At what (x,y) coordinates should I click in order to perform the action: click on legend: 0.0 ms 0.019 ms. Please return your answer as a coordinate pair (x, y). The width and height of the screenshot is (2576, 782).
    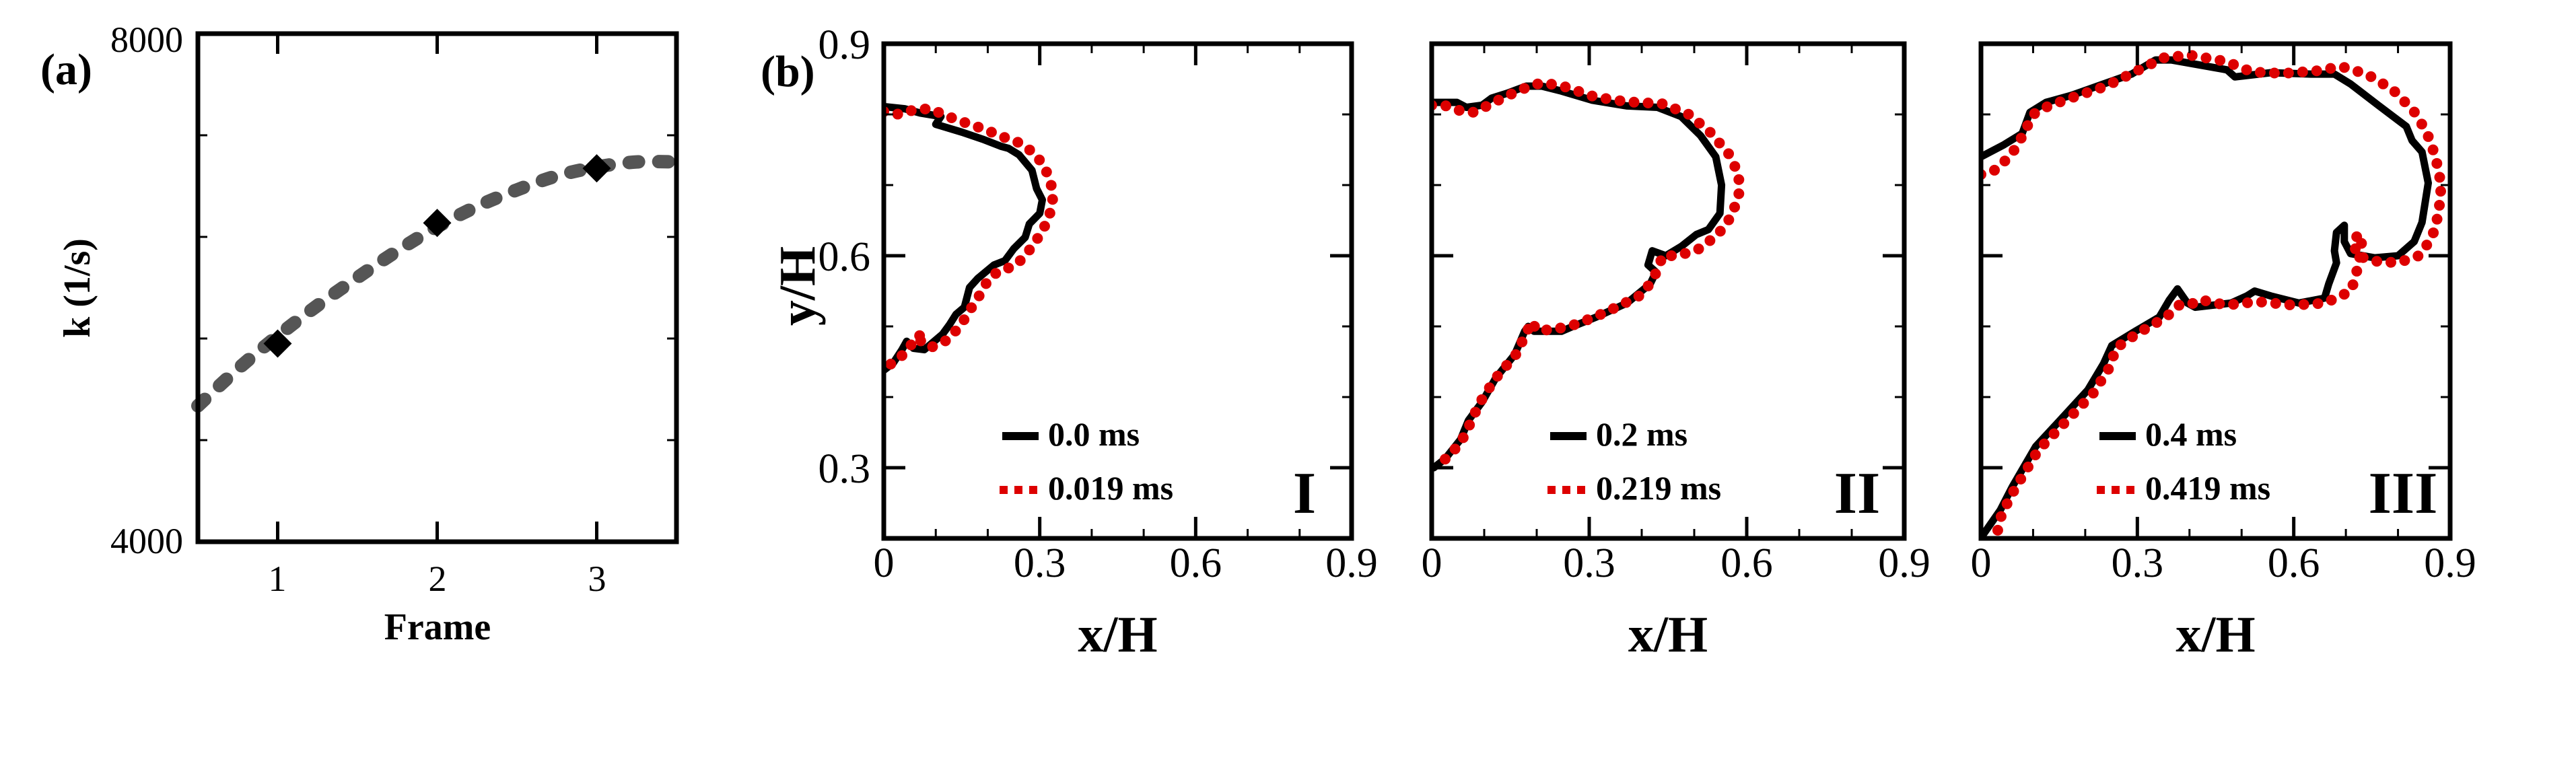
    Looking at the image, I should click on (1086, 461).